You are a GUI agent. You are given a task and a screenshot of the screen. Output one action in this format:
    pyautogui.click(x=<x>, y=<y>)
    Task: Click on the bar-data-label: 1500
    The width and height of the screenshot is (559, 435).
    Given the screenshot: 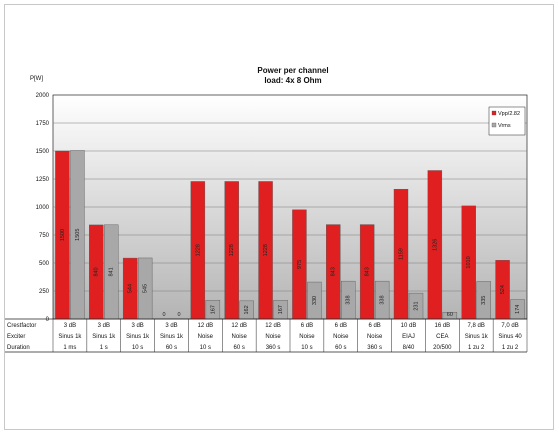 What is the action you would take?
    pyautogui.click(x=63, y=235)
    